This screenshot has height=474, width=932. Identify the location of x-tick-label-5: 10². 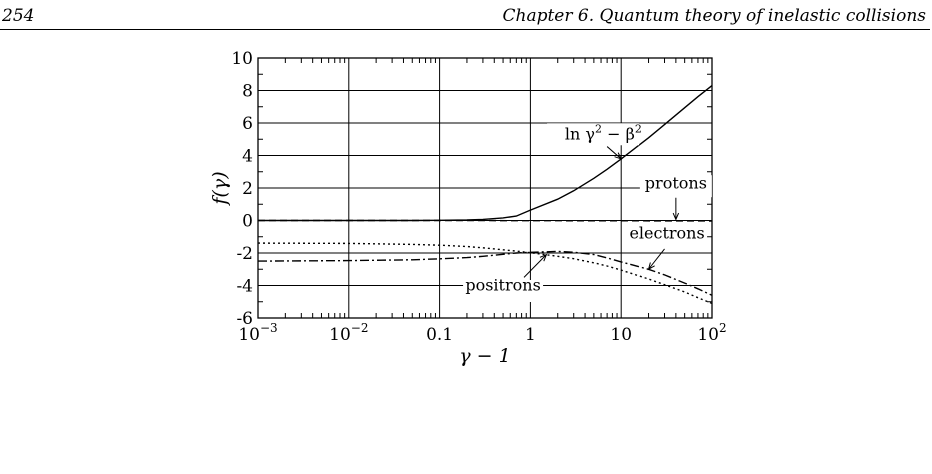
(711, 333).